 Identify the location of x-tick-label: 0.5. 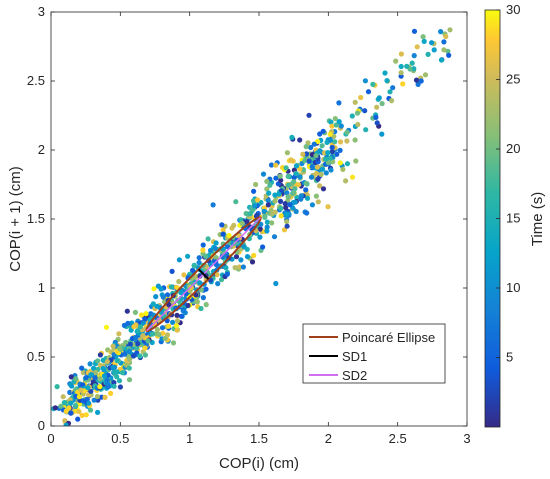
(120, 438).